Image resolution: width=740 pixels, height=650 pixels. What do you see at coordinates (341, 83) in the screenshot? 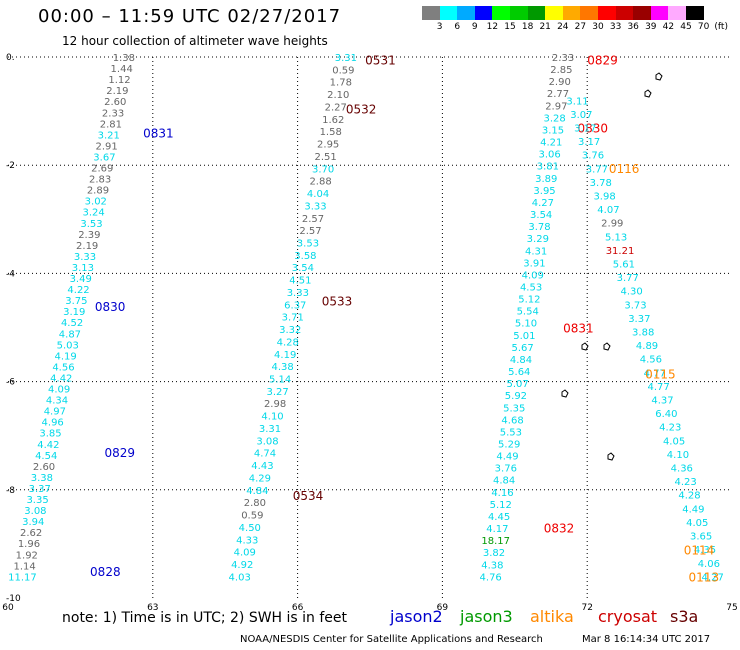
I see `wave-height-value: 1.78` at bounding box center [341, 83].